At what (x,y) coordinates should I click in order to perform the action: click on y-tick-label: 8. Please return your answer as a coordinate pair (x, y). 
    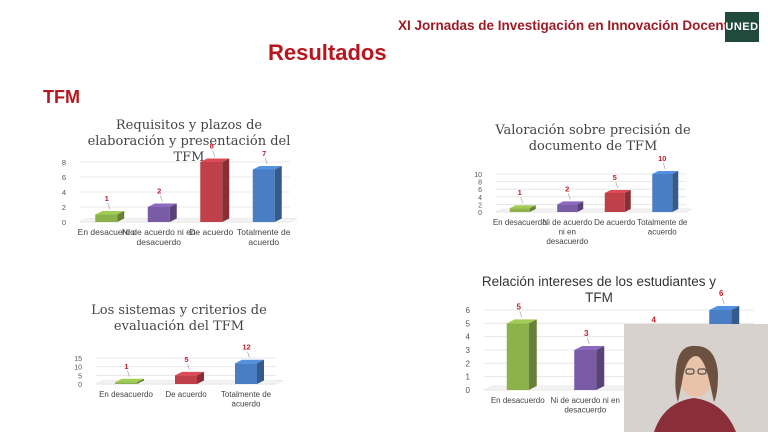
    Looking at the image, I should click on (64, 162).